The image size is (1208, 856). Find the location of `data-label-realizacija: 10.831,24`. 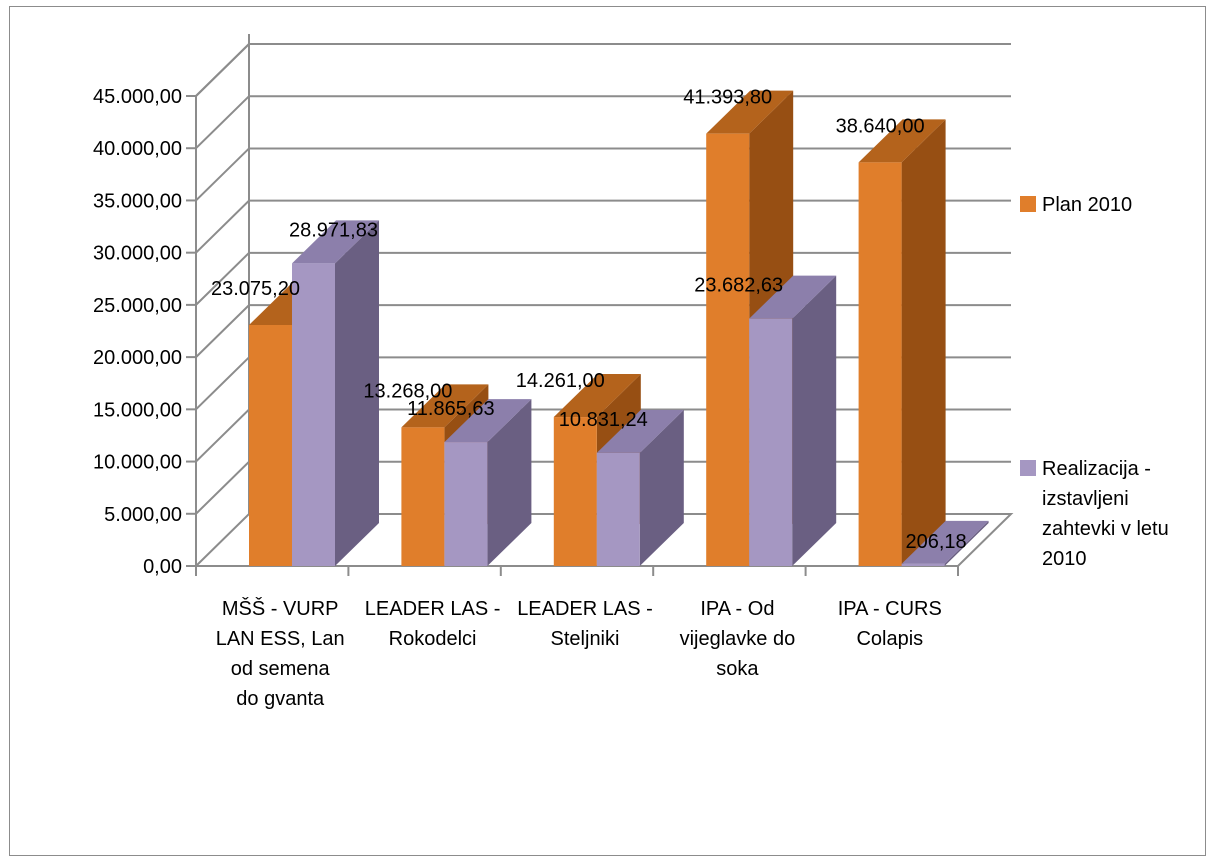

data-label-realizacija: 10.831,24 is located at coordinates (603, 420).